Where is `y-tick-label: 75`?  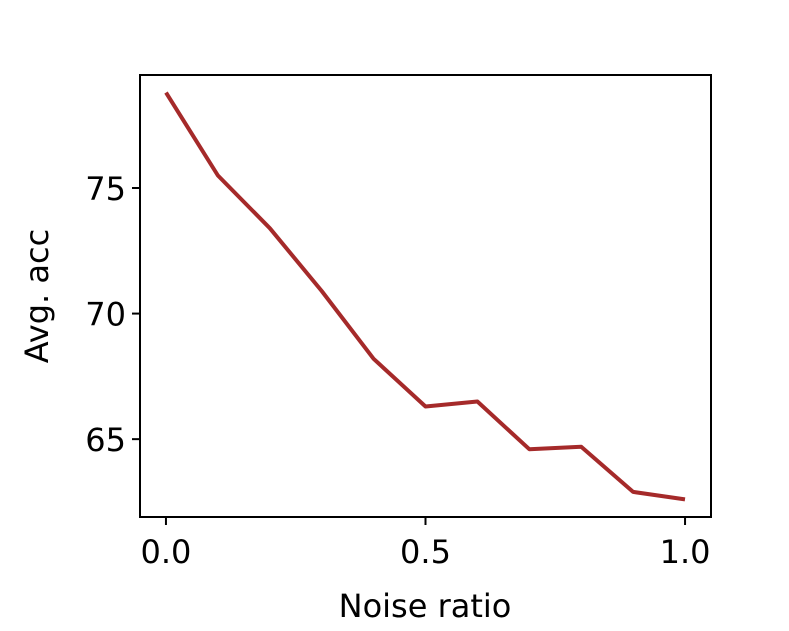
y-tick-label: 75 is located at coordinates (105, 189).